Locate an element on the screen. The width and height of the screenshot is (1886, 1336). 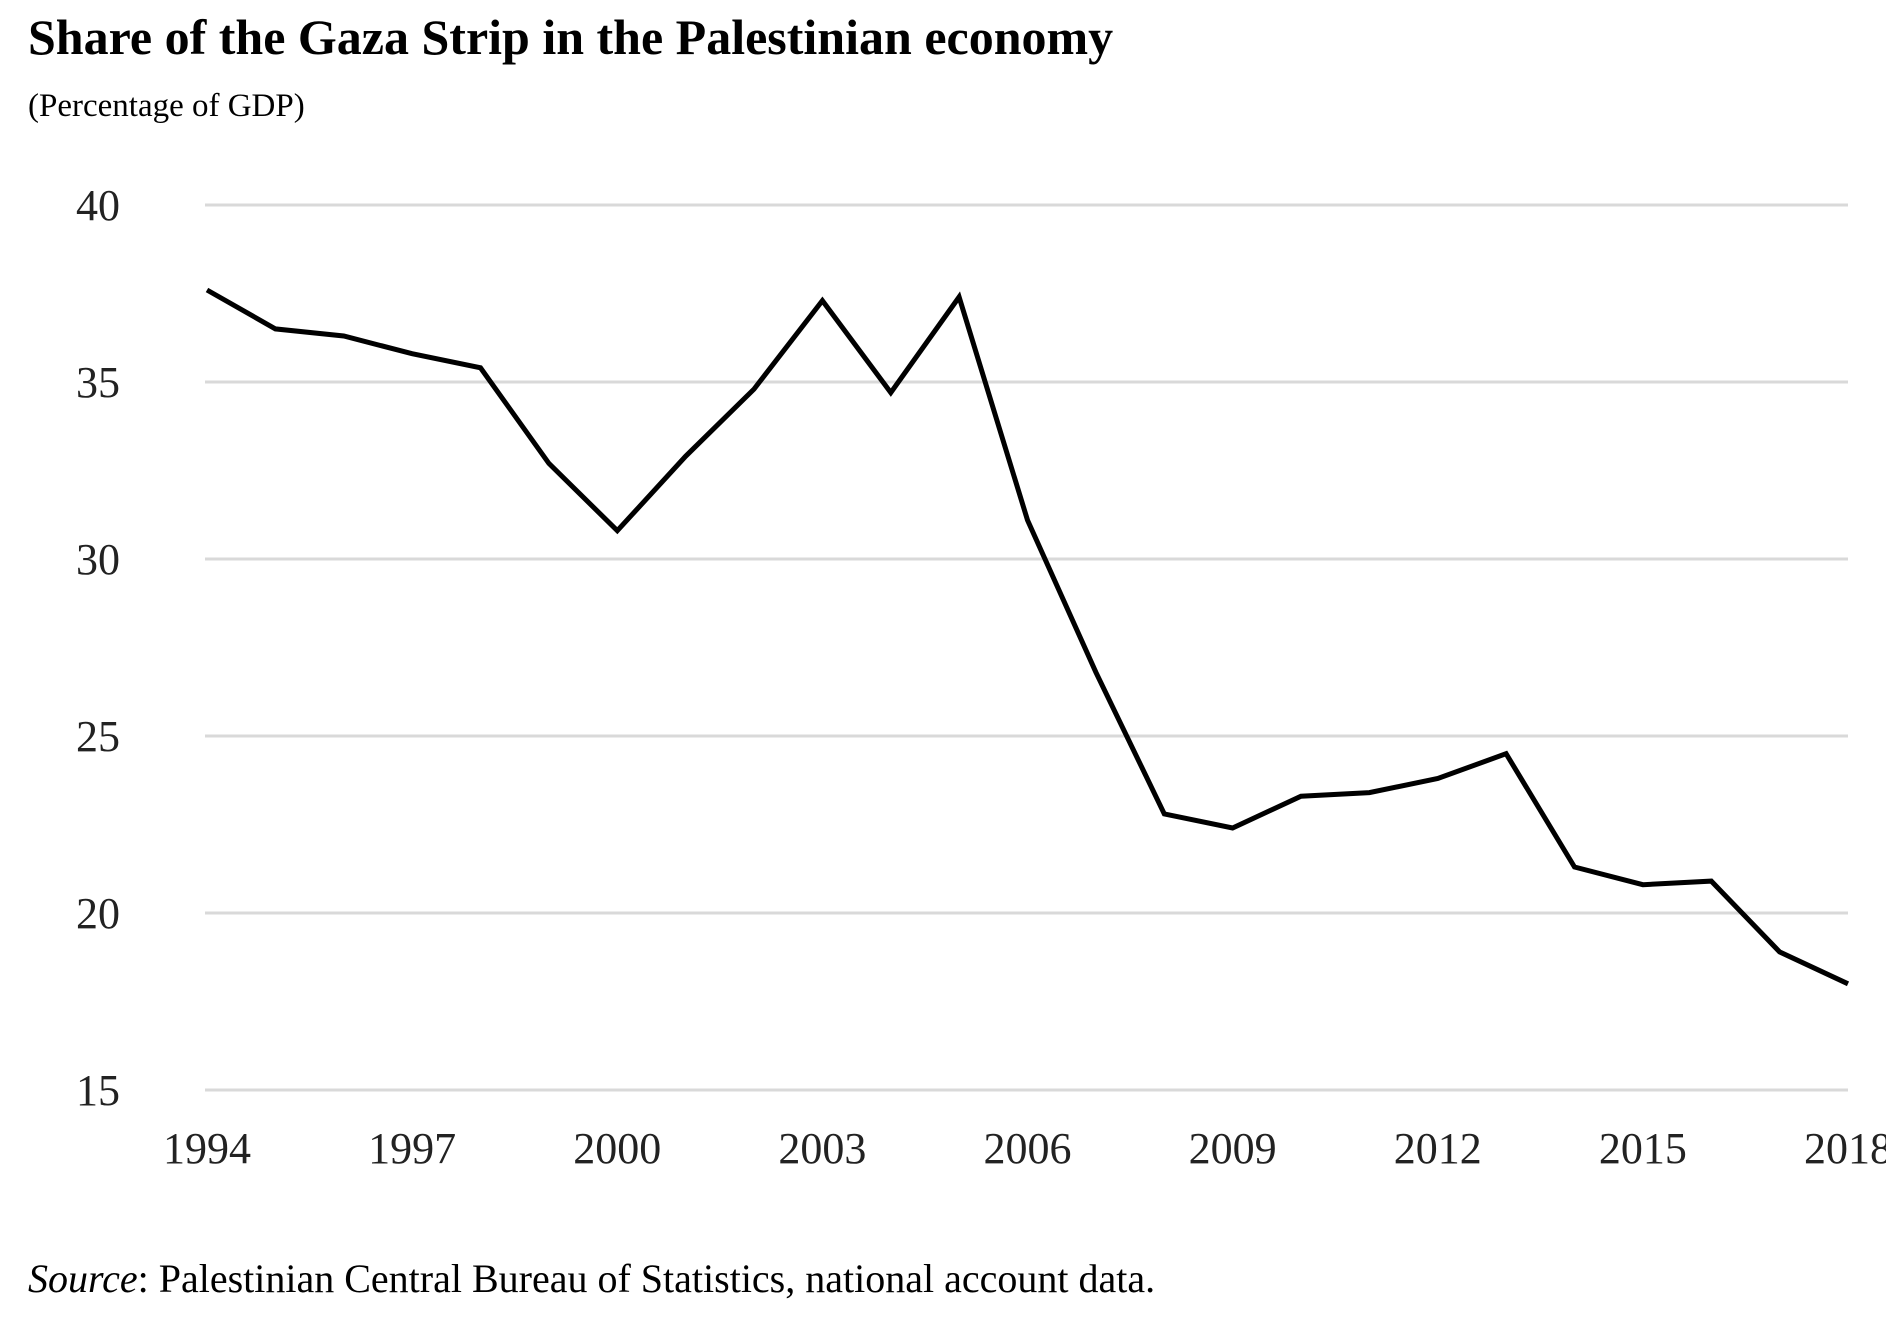
x-axis-ticks: 1994 1997 2000 2003 2006 2009 2012 2015 2018 is located at coordinates (1024, 1148).